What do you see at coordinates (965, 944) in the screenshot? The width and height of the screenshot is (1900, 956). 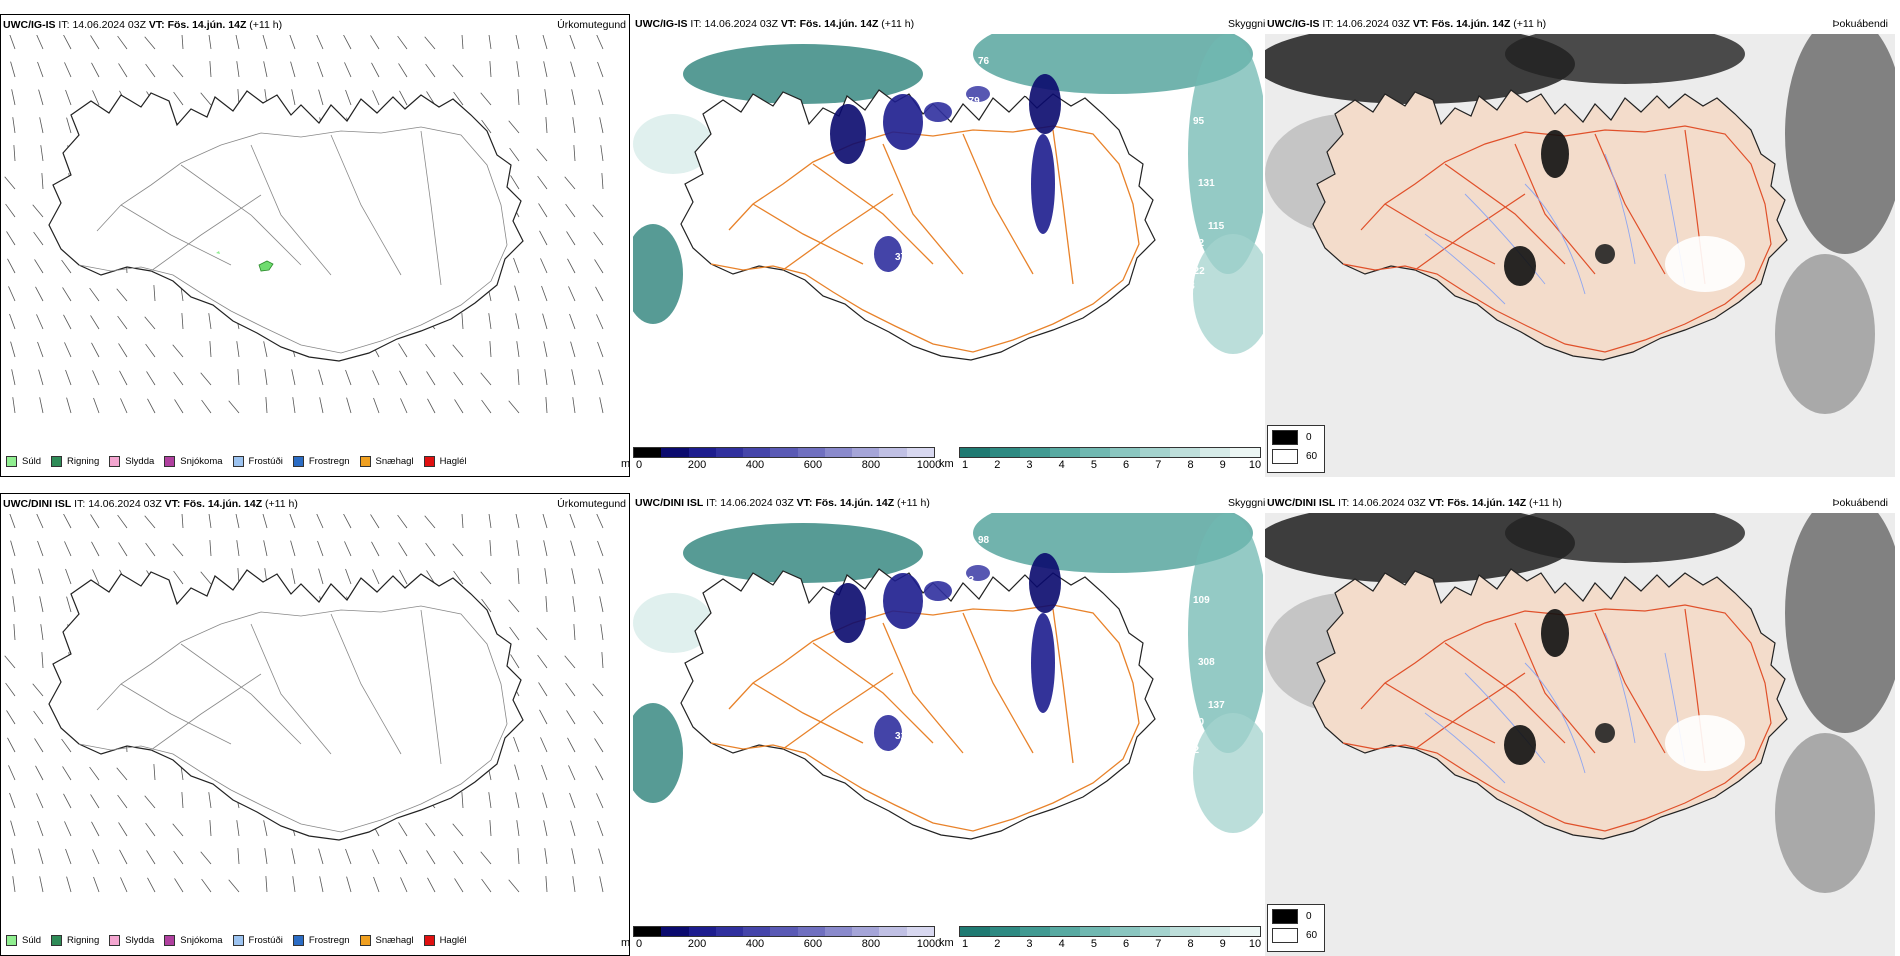 I see `colorbar-tick: 1` at bounding box center [965, 944].